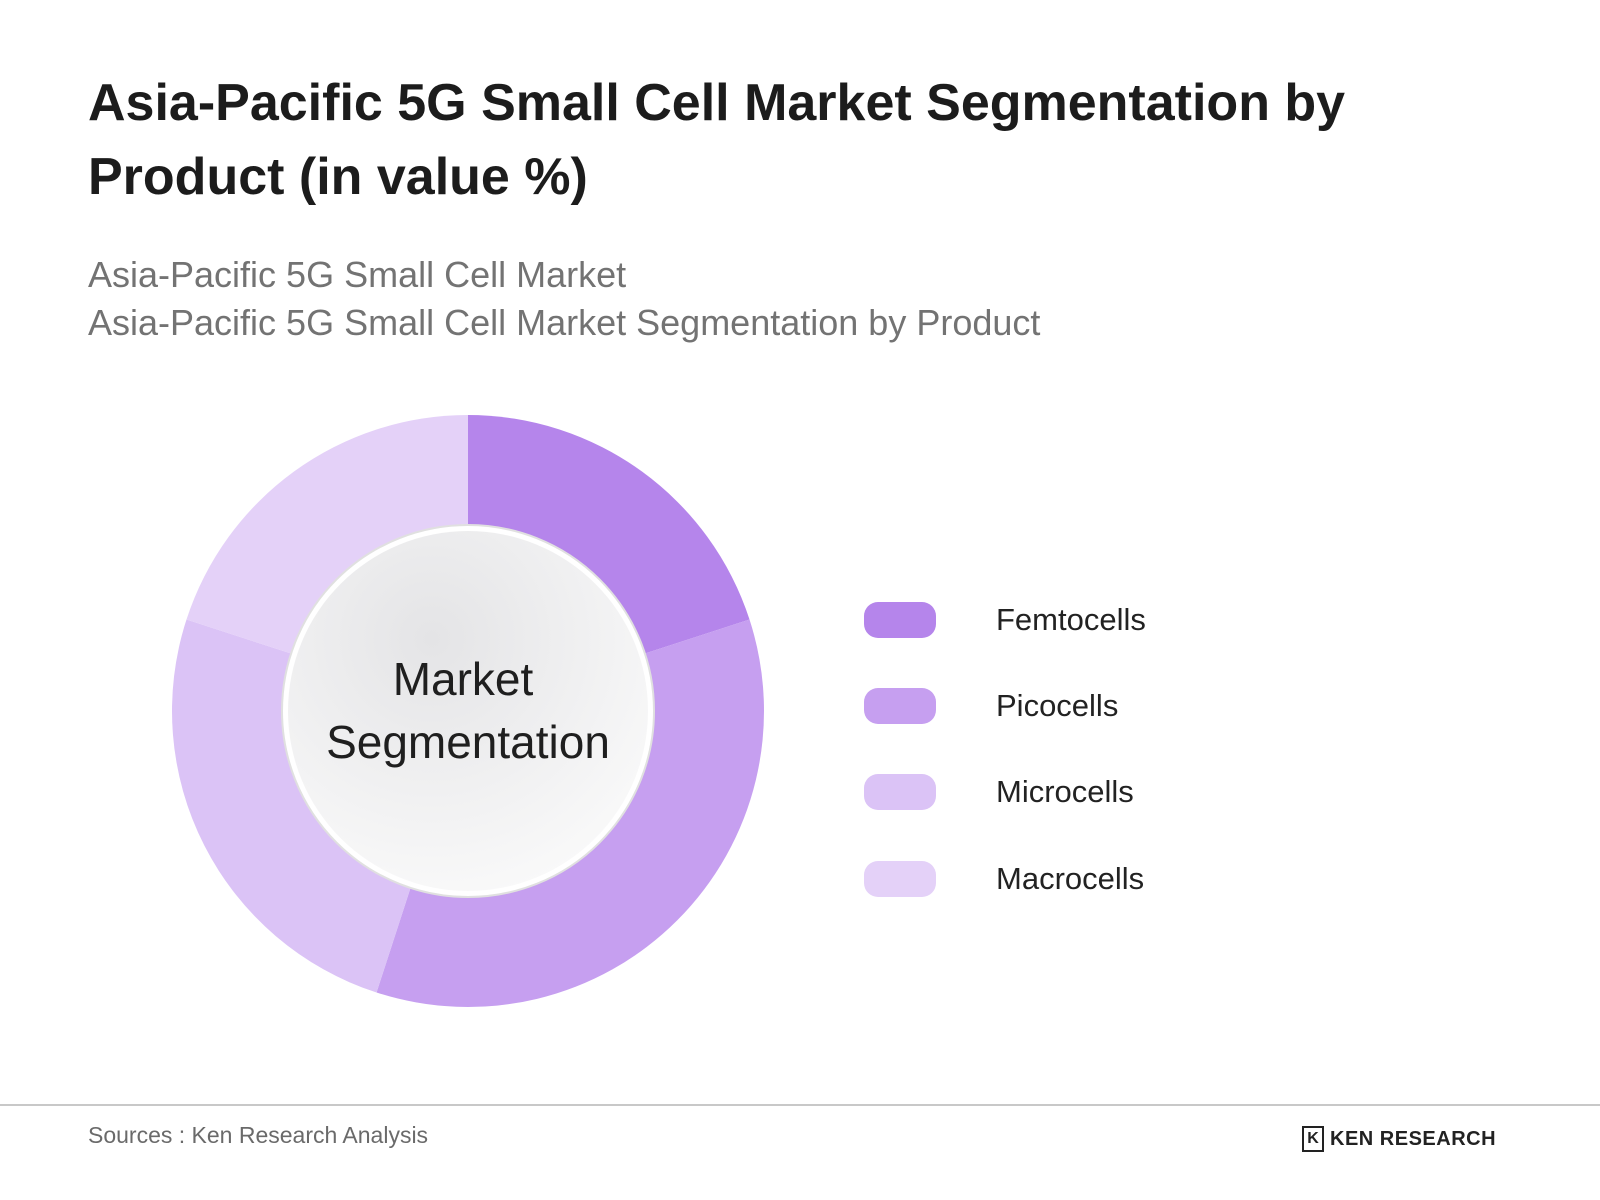 This screenshot has height=1200, width=1600. I want to click on ken-research-logo: K KEN RESEARCH, so click(1399, 1139).